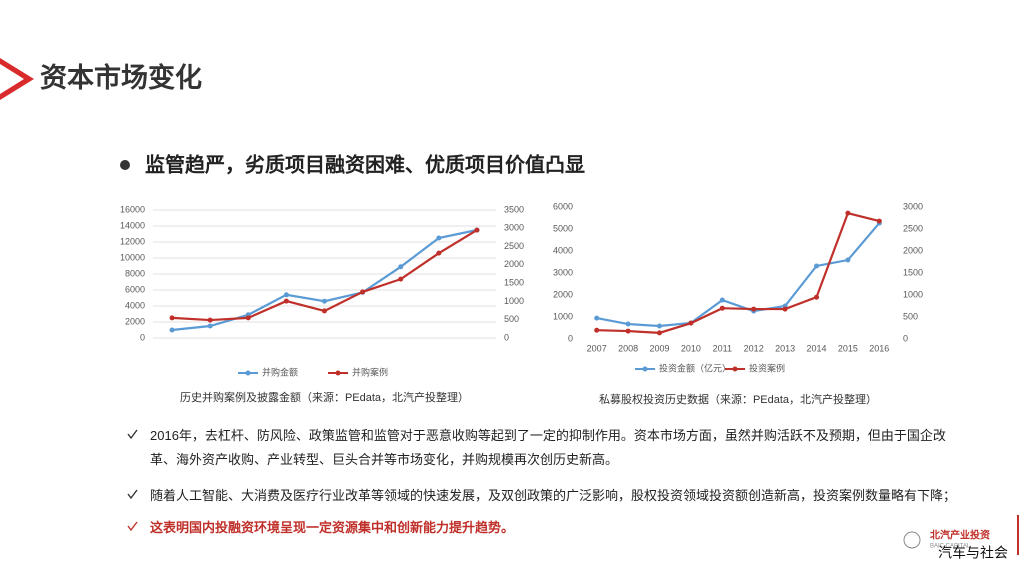 The image size is (1021, 570). Describe the element at coordinates (960, 535) in the screenshot. I see `logo-name: 北汽产业投资` at that location.